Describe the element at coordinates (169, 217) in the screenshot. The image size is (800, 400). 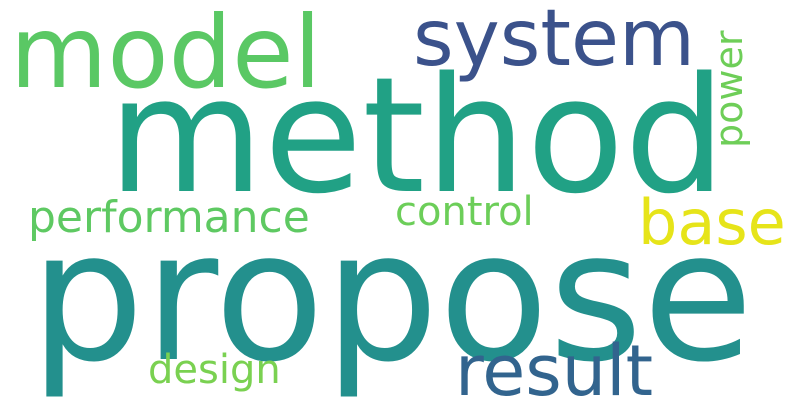
I see `word-performance: performance` at that location.